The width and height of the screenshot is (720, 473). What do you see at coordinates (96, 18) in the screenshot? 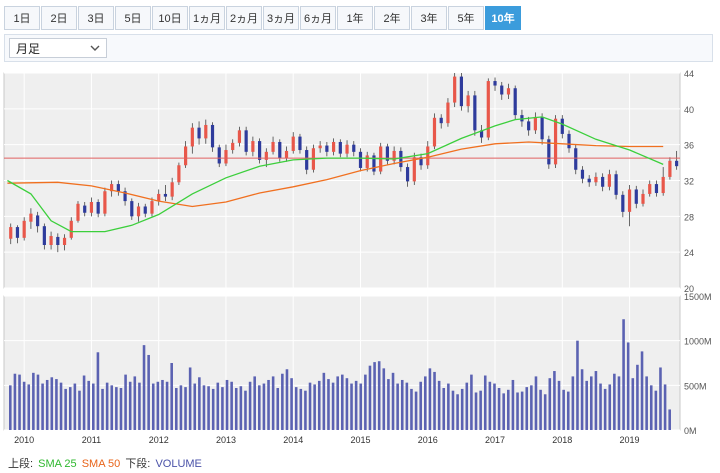
I see `tab-2: 3日` at bounding box center [96, 18].